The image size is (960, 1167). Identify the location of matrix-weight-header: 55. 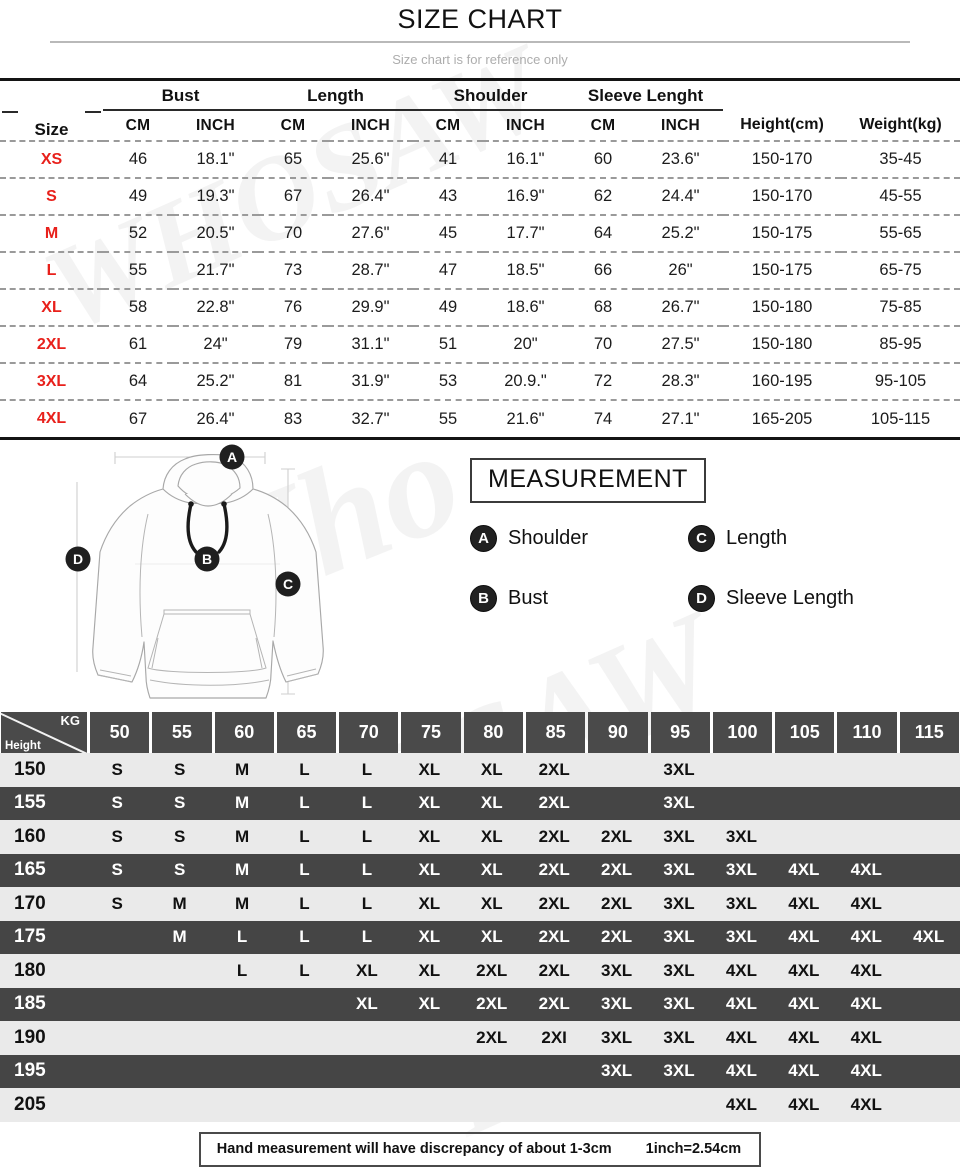
(182, 732).